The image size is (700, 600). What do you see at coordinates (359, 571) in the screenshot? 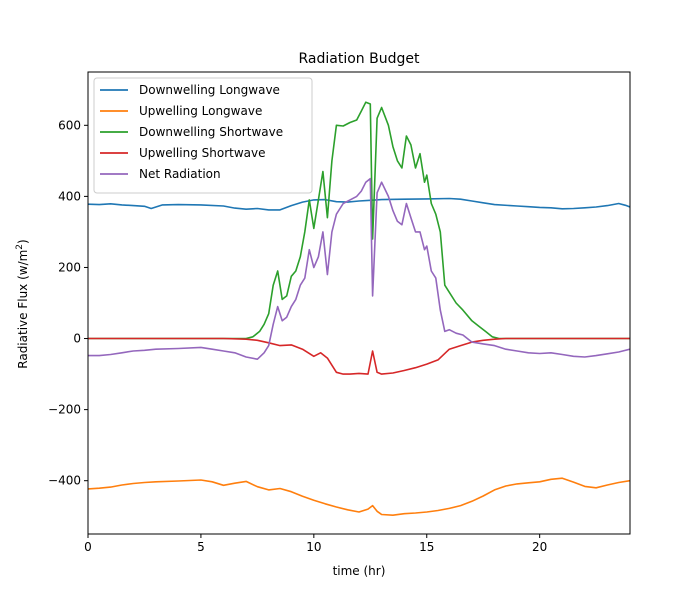
I see `x-axis-label: time (hr)` at bounding box center [359, 571].